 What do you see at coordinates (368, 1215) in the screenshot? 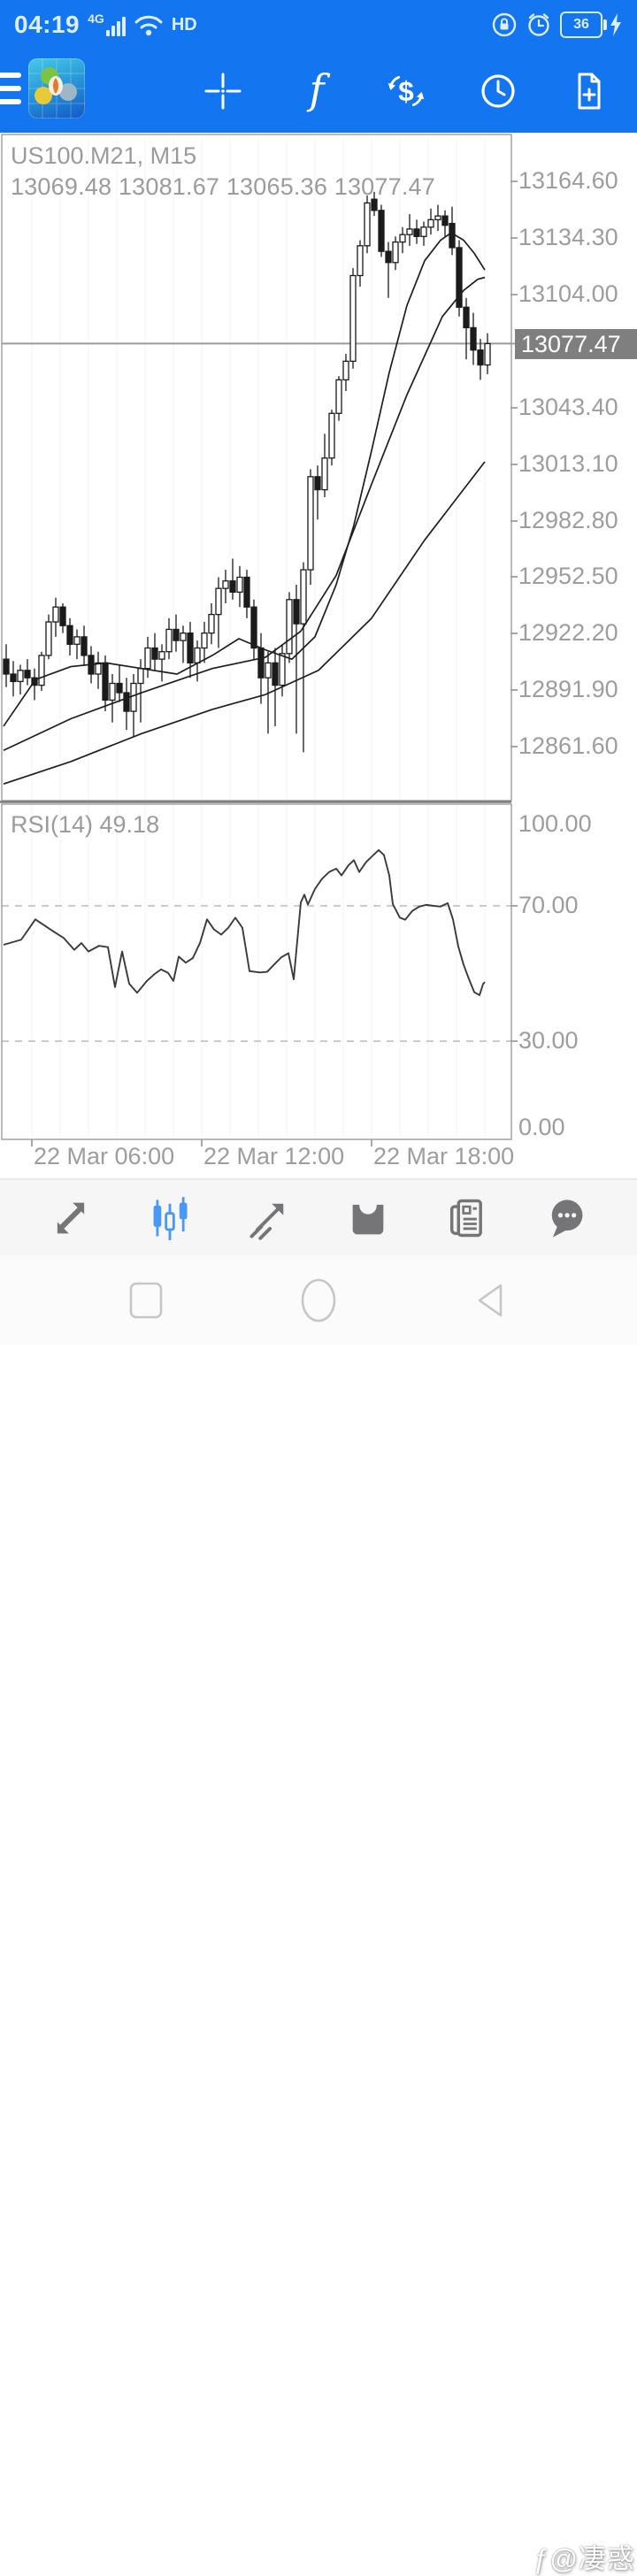
I see `history-tray-icon` at bounding box center [368, 1215].